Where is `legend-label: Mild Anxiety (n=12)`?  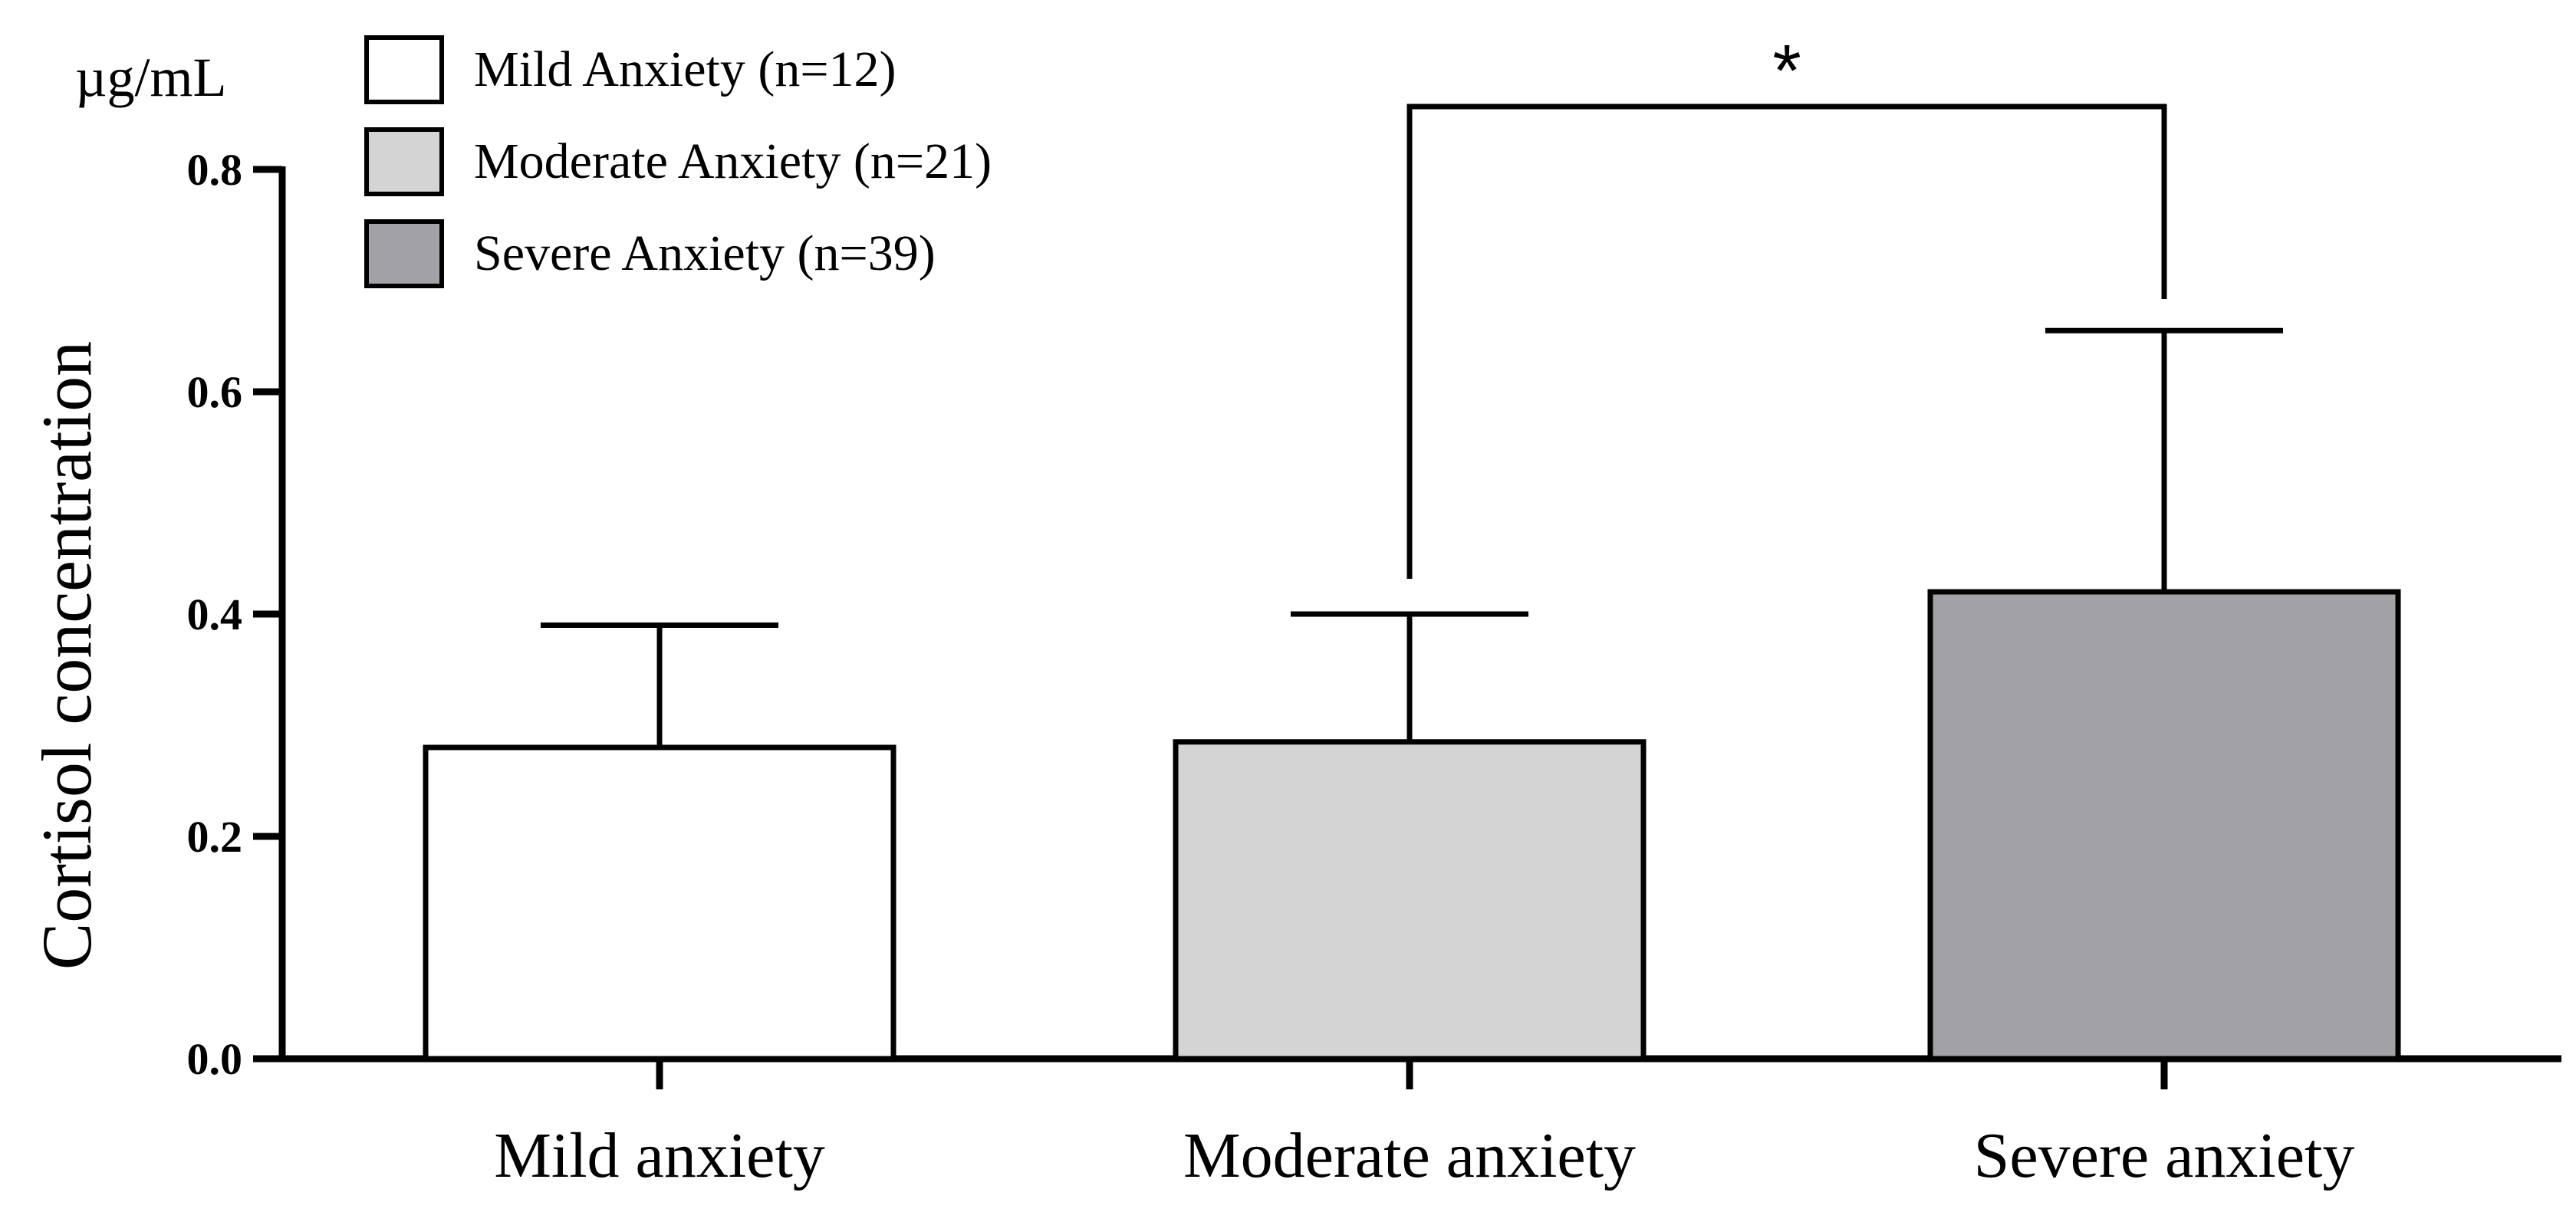
legend-label: Mild Anxiety (n=12) is located at coordinates (685, 69).